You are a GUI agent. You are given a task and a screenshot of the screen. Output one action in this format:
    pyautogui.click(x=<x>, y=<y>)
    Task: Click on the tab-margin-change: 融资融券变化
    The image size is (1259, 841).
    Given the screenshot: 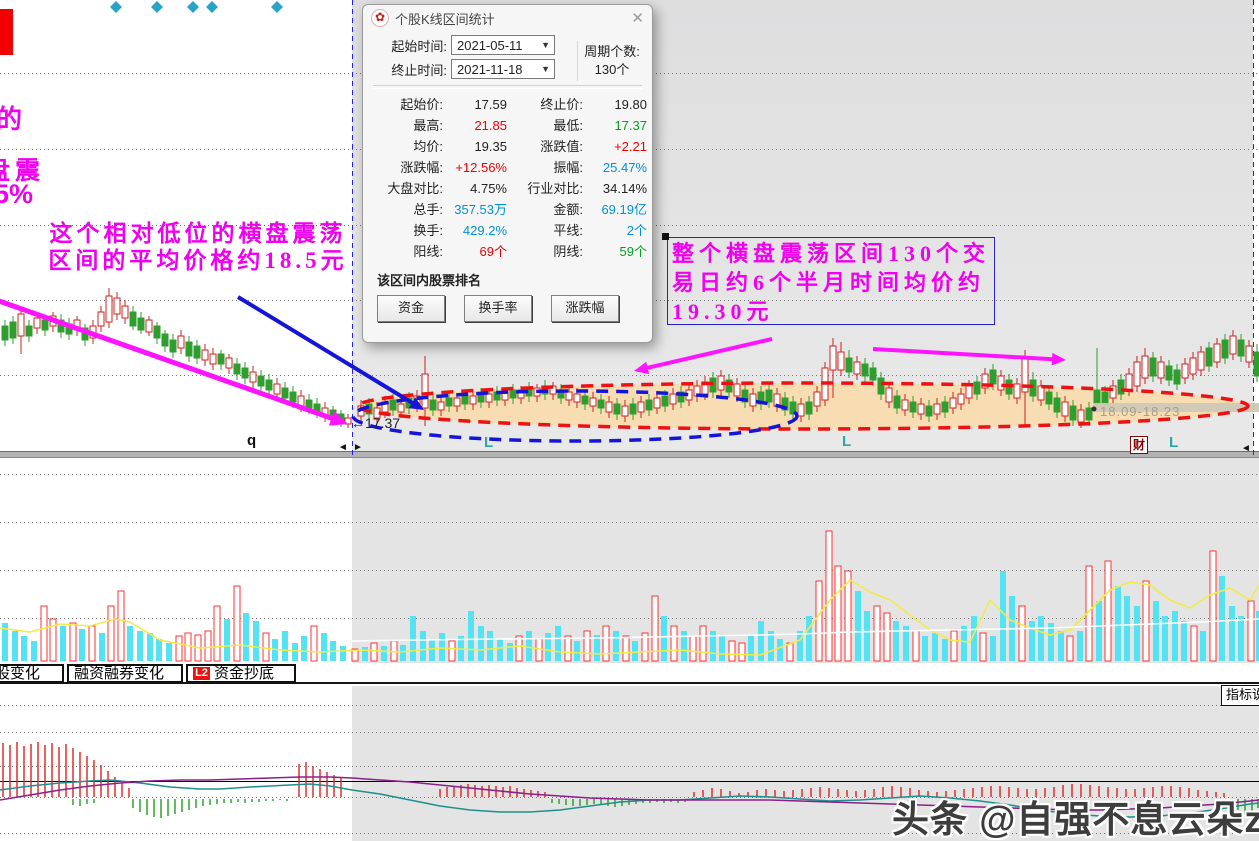 What is the action you would take?
    pyautogui.click(x=125, y=673)
    